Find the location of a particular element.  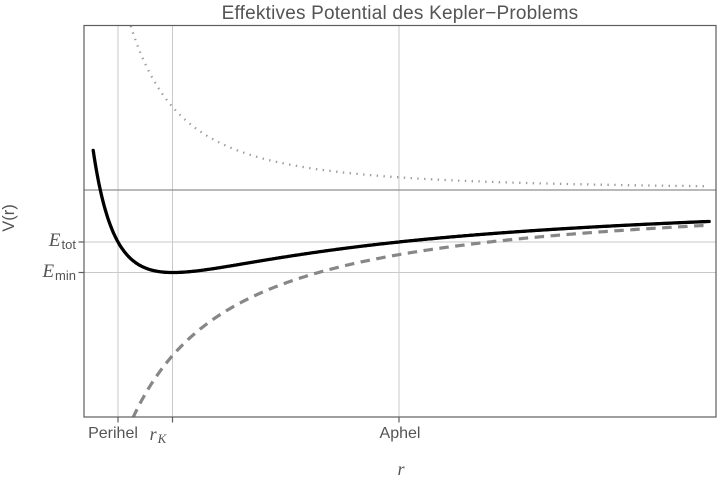

y-axis-label: V(r) is located at coordinates (9, 218).